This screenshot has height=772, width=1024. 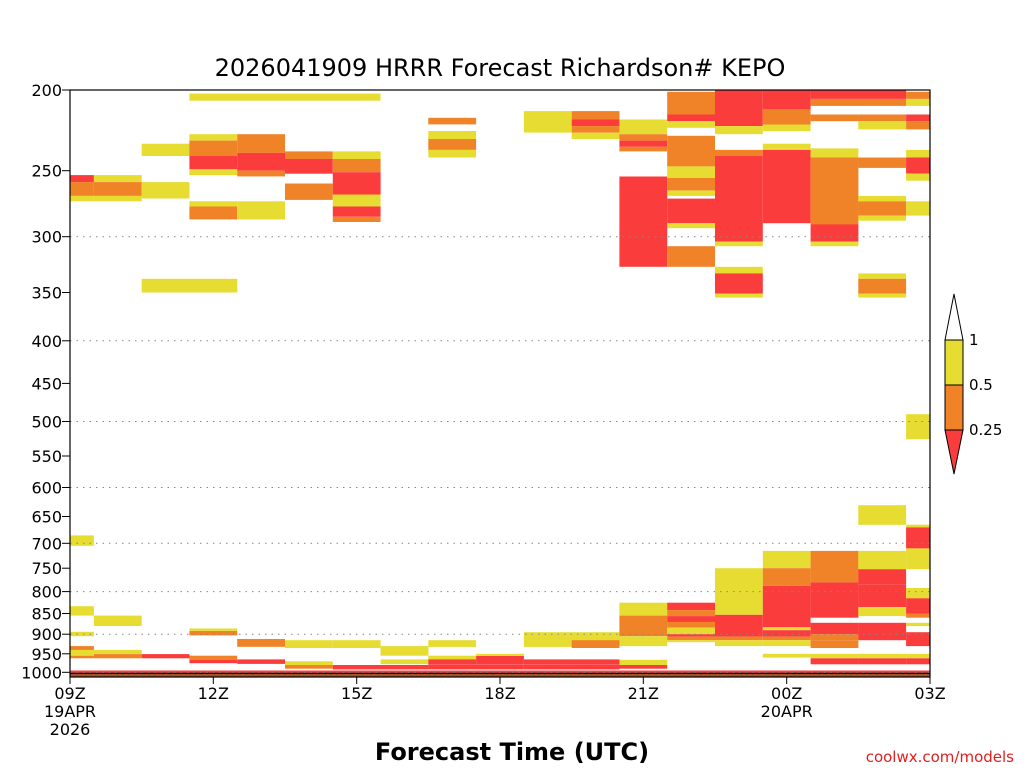 I want to click on y-tick-label: 350, so click(x=46, y=293).